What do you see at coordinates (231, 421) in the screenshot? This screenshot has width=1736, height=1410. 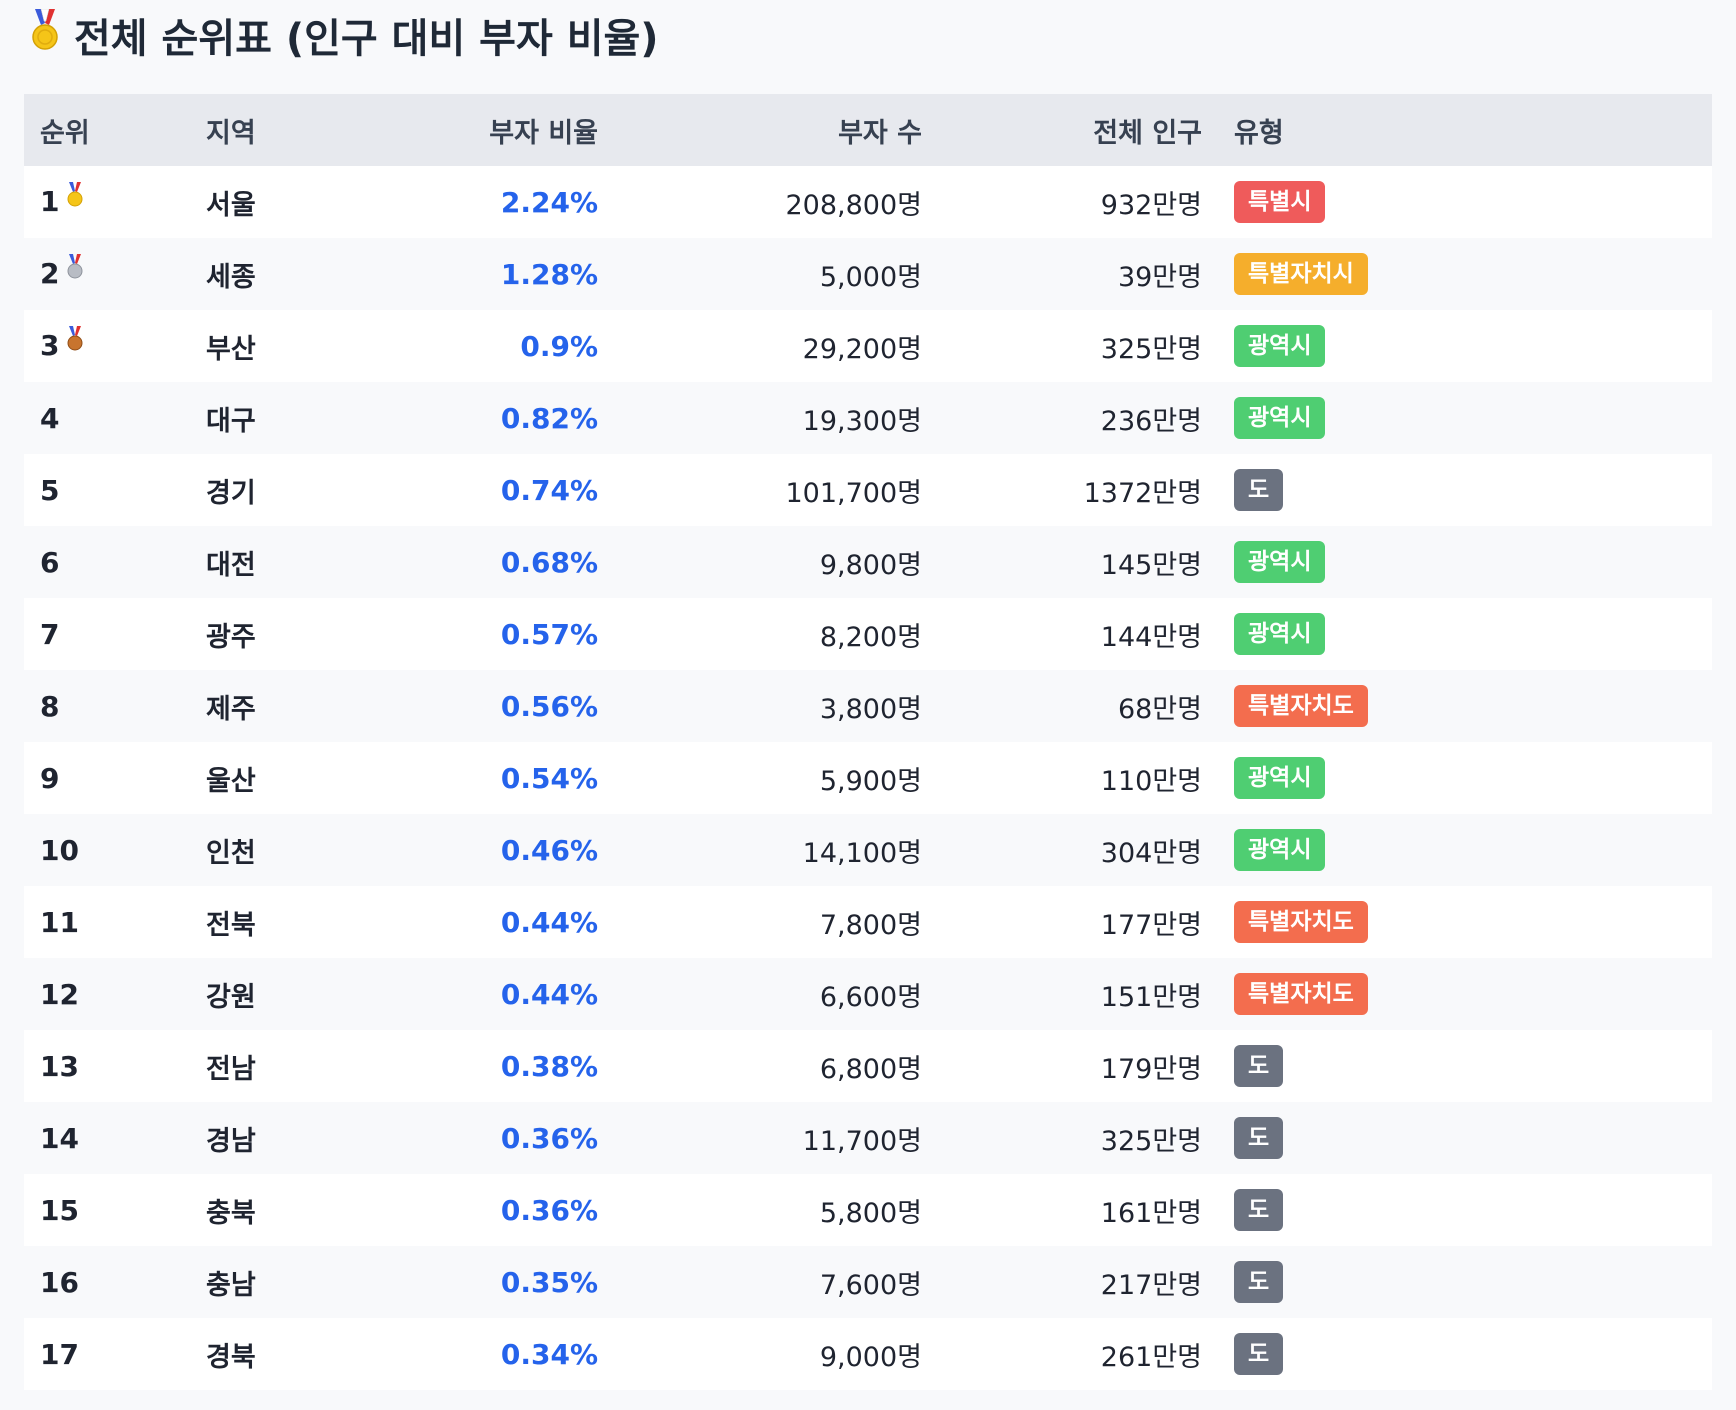 I see `region-cell: 대구` at bounding box center [231, 421].